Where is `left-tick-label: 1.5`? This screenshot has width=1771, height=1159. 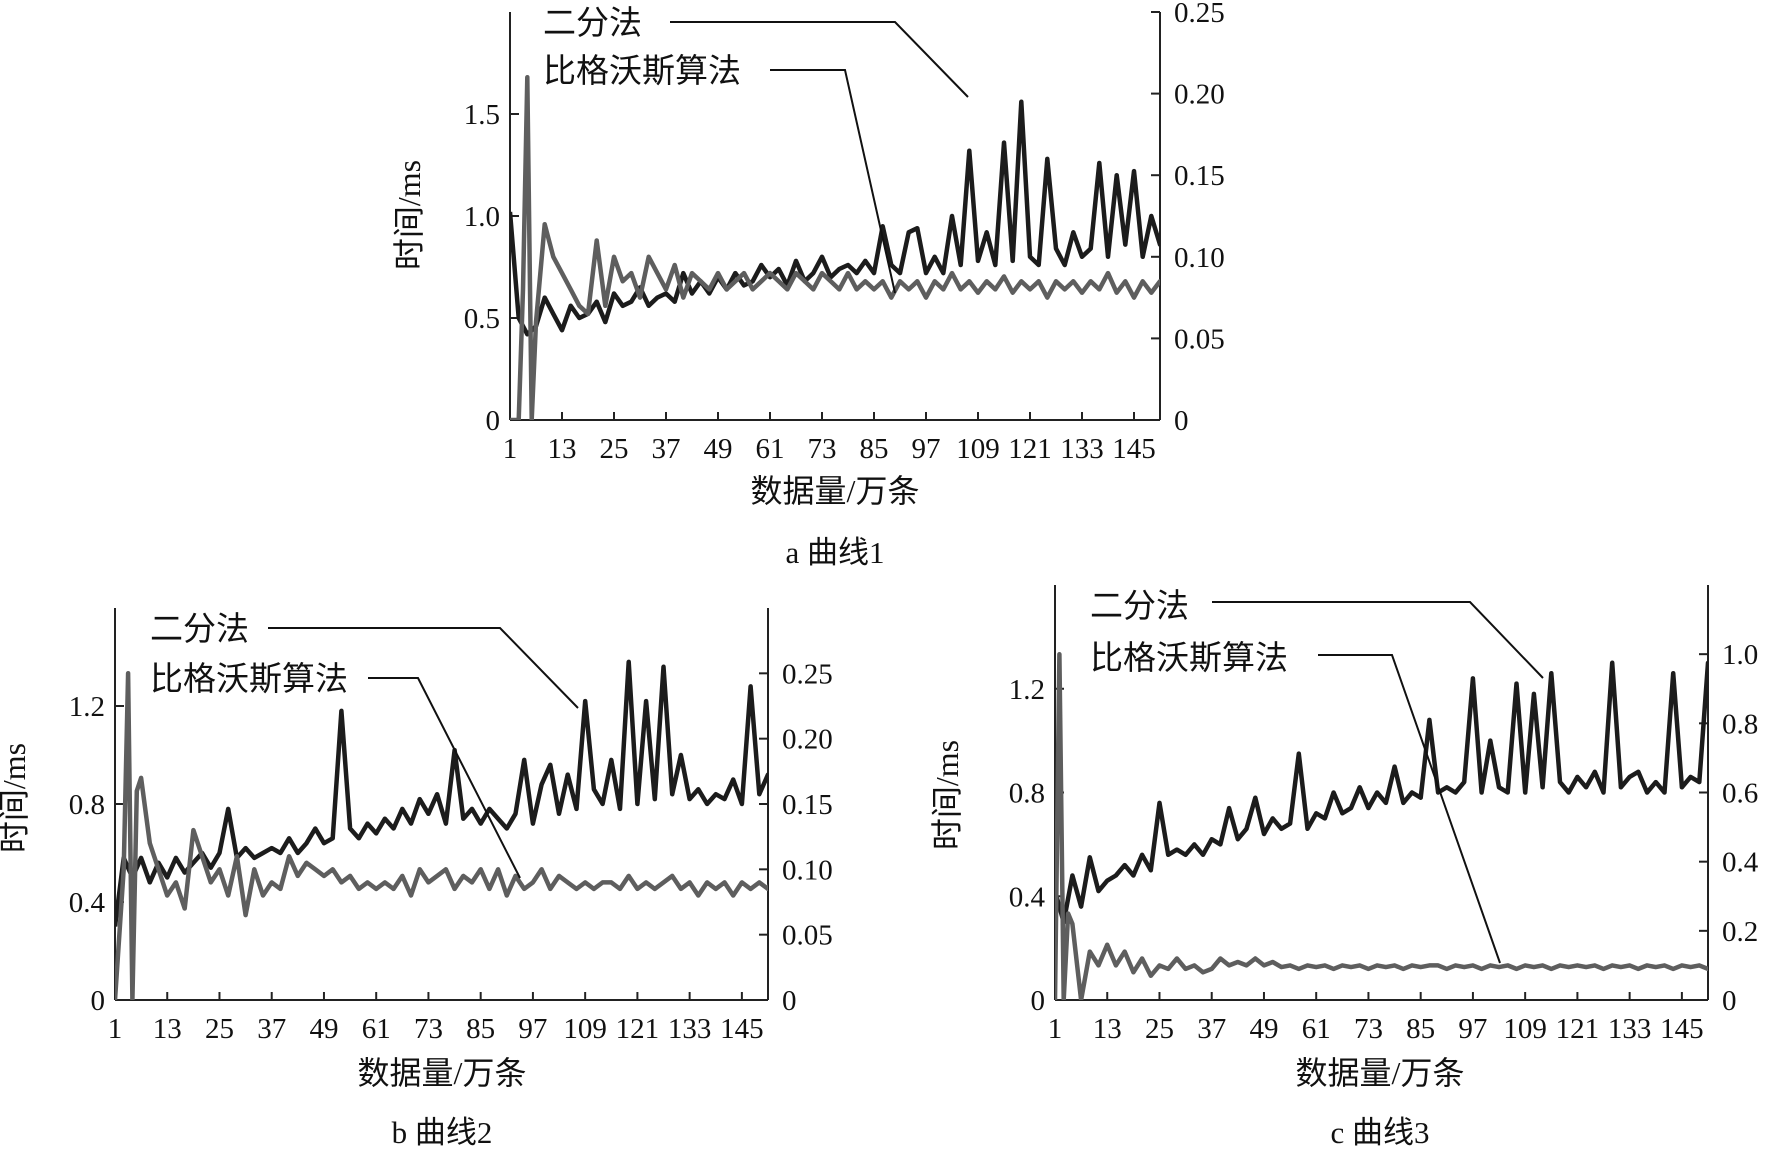
left-tick-label: 1.5 is located at coordinates (482, 115).